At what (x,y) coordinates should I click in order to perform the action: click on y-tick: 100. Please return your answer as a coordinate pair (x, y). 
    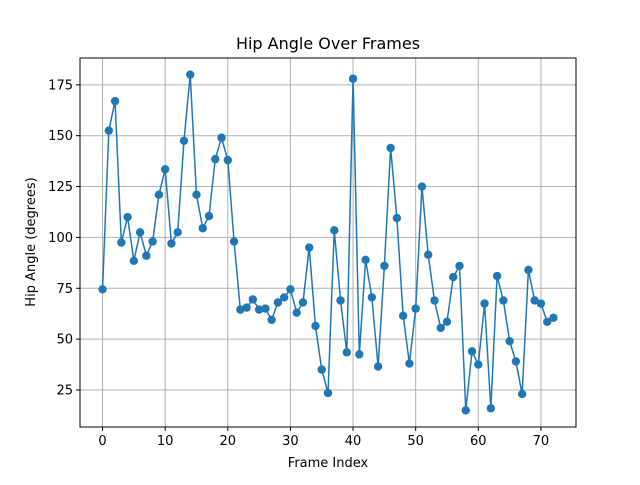
    Looking at the image, I should click on (64, 238).